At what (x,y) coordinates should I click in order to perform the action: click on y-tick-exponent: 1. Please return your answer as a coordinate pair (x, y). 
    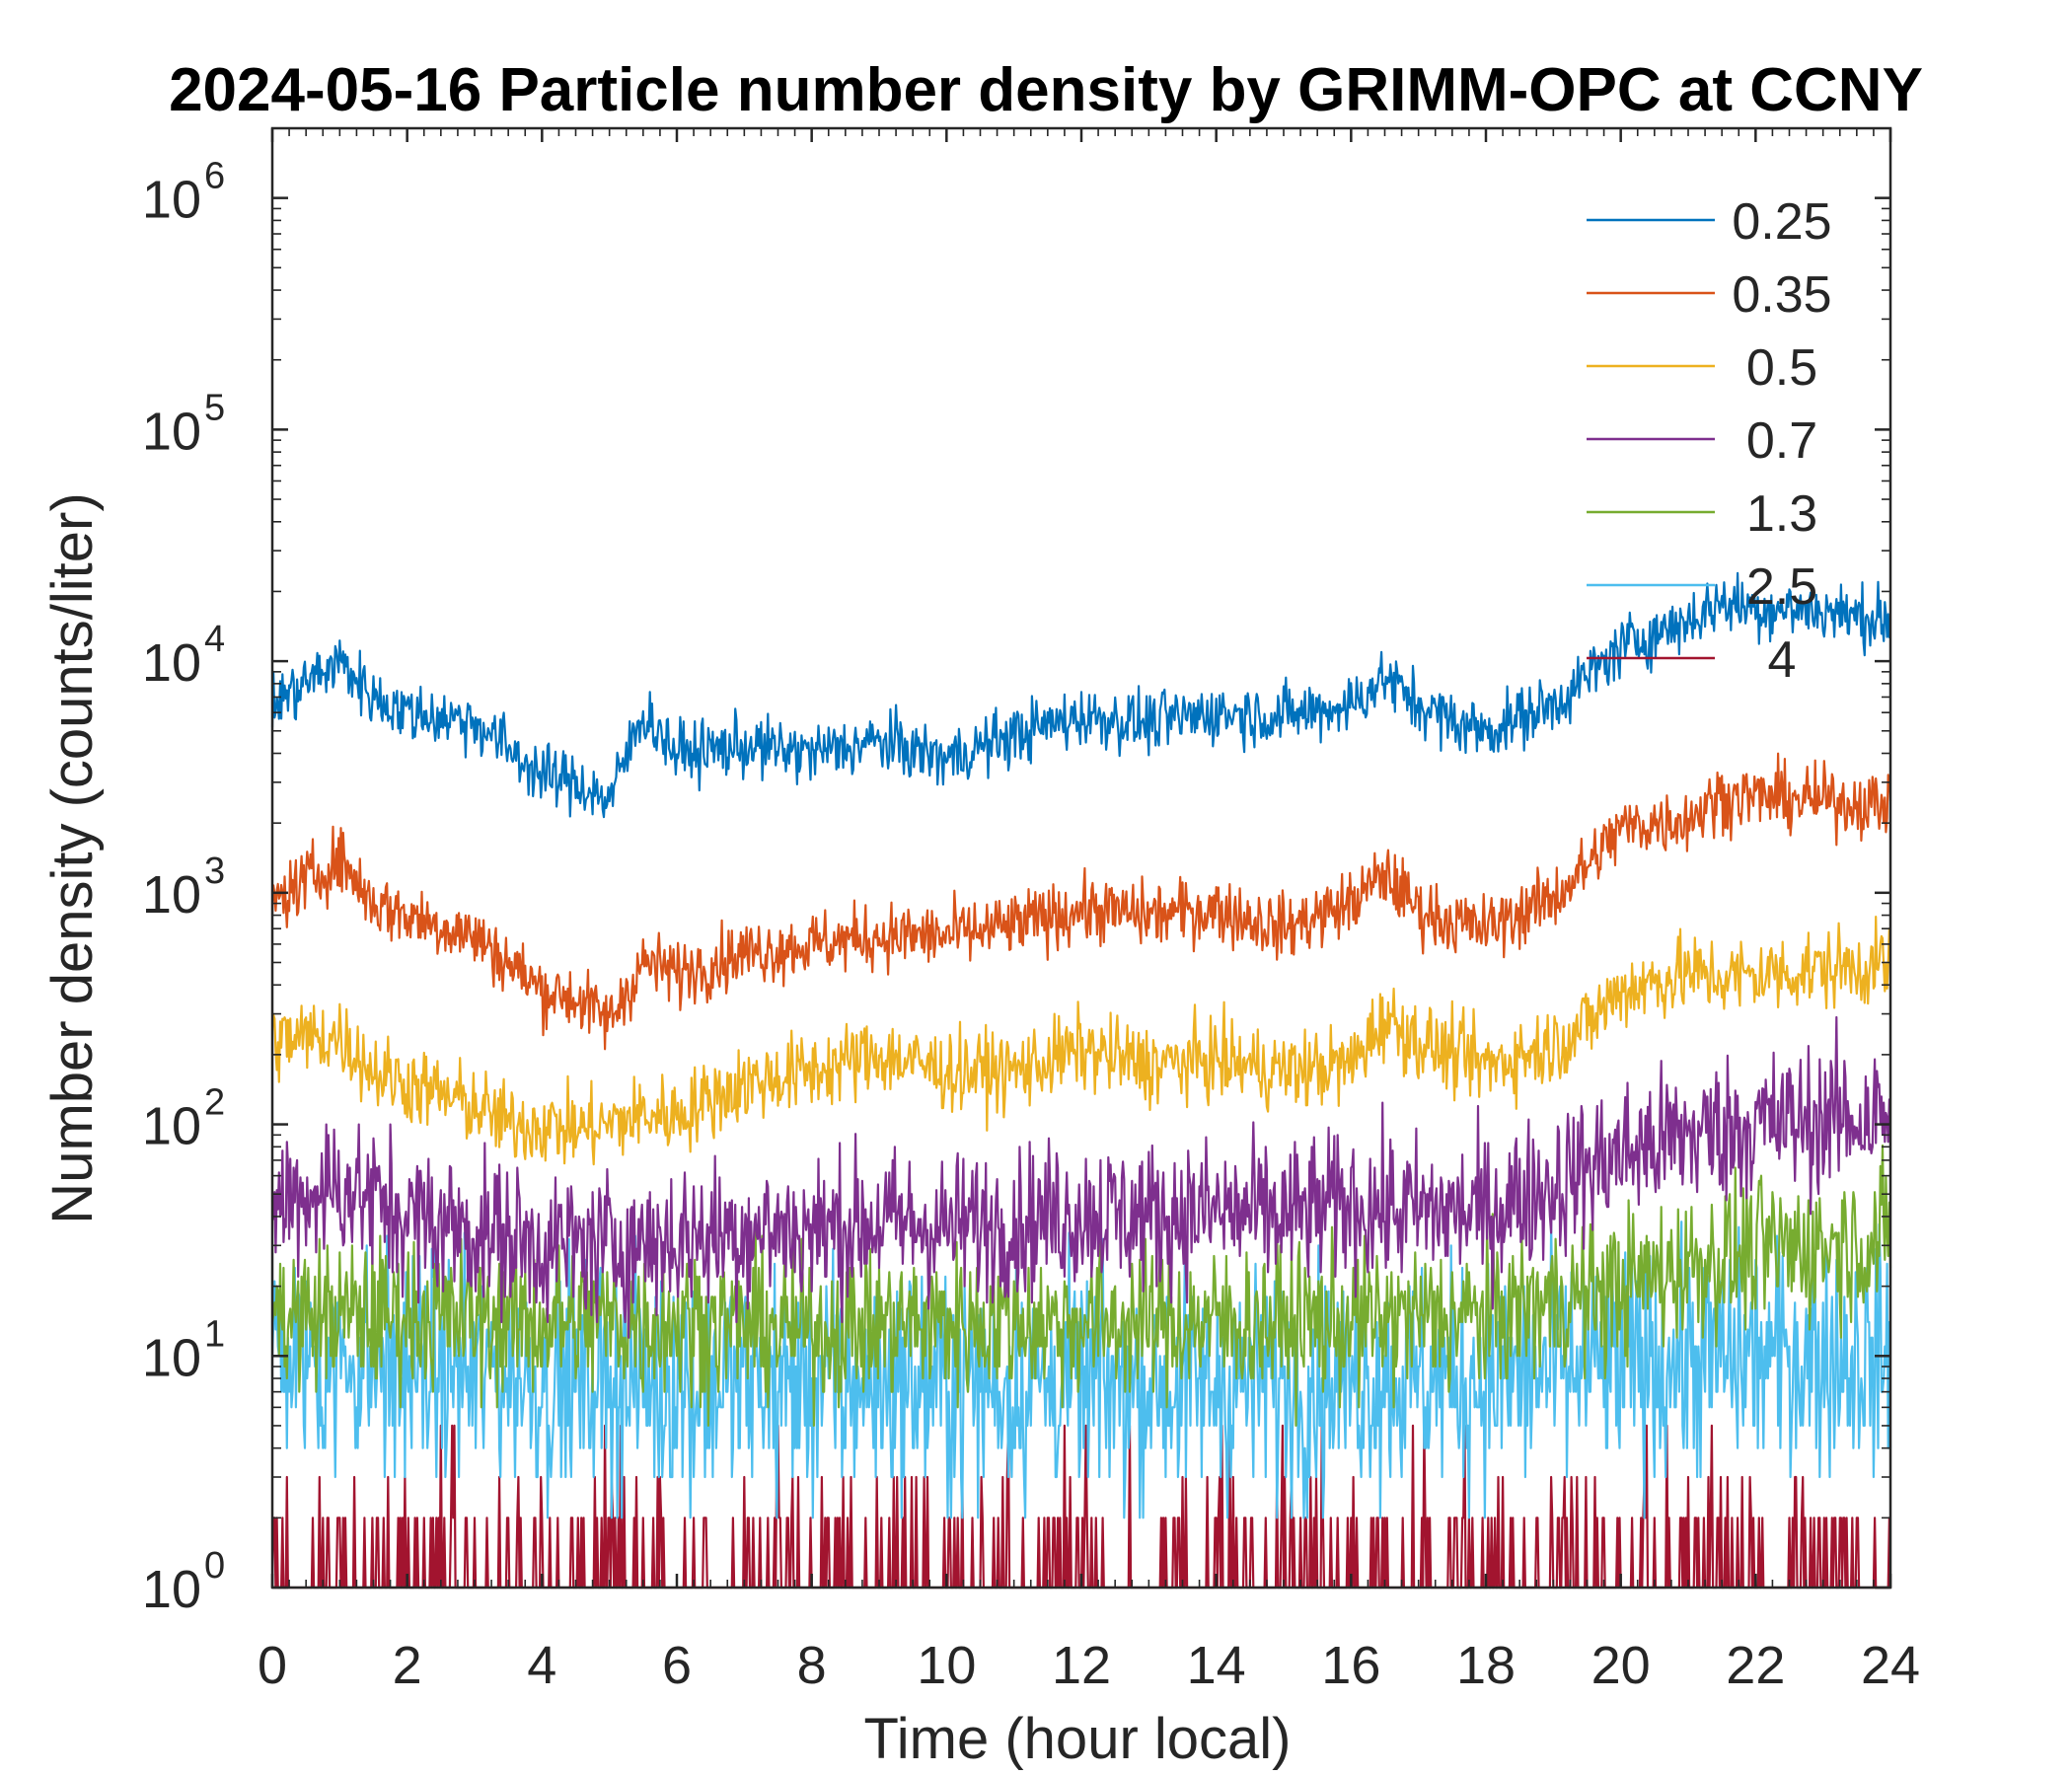
    Looking at the image, I should click on (215, 1334).